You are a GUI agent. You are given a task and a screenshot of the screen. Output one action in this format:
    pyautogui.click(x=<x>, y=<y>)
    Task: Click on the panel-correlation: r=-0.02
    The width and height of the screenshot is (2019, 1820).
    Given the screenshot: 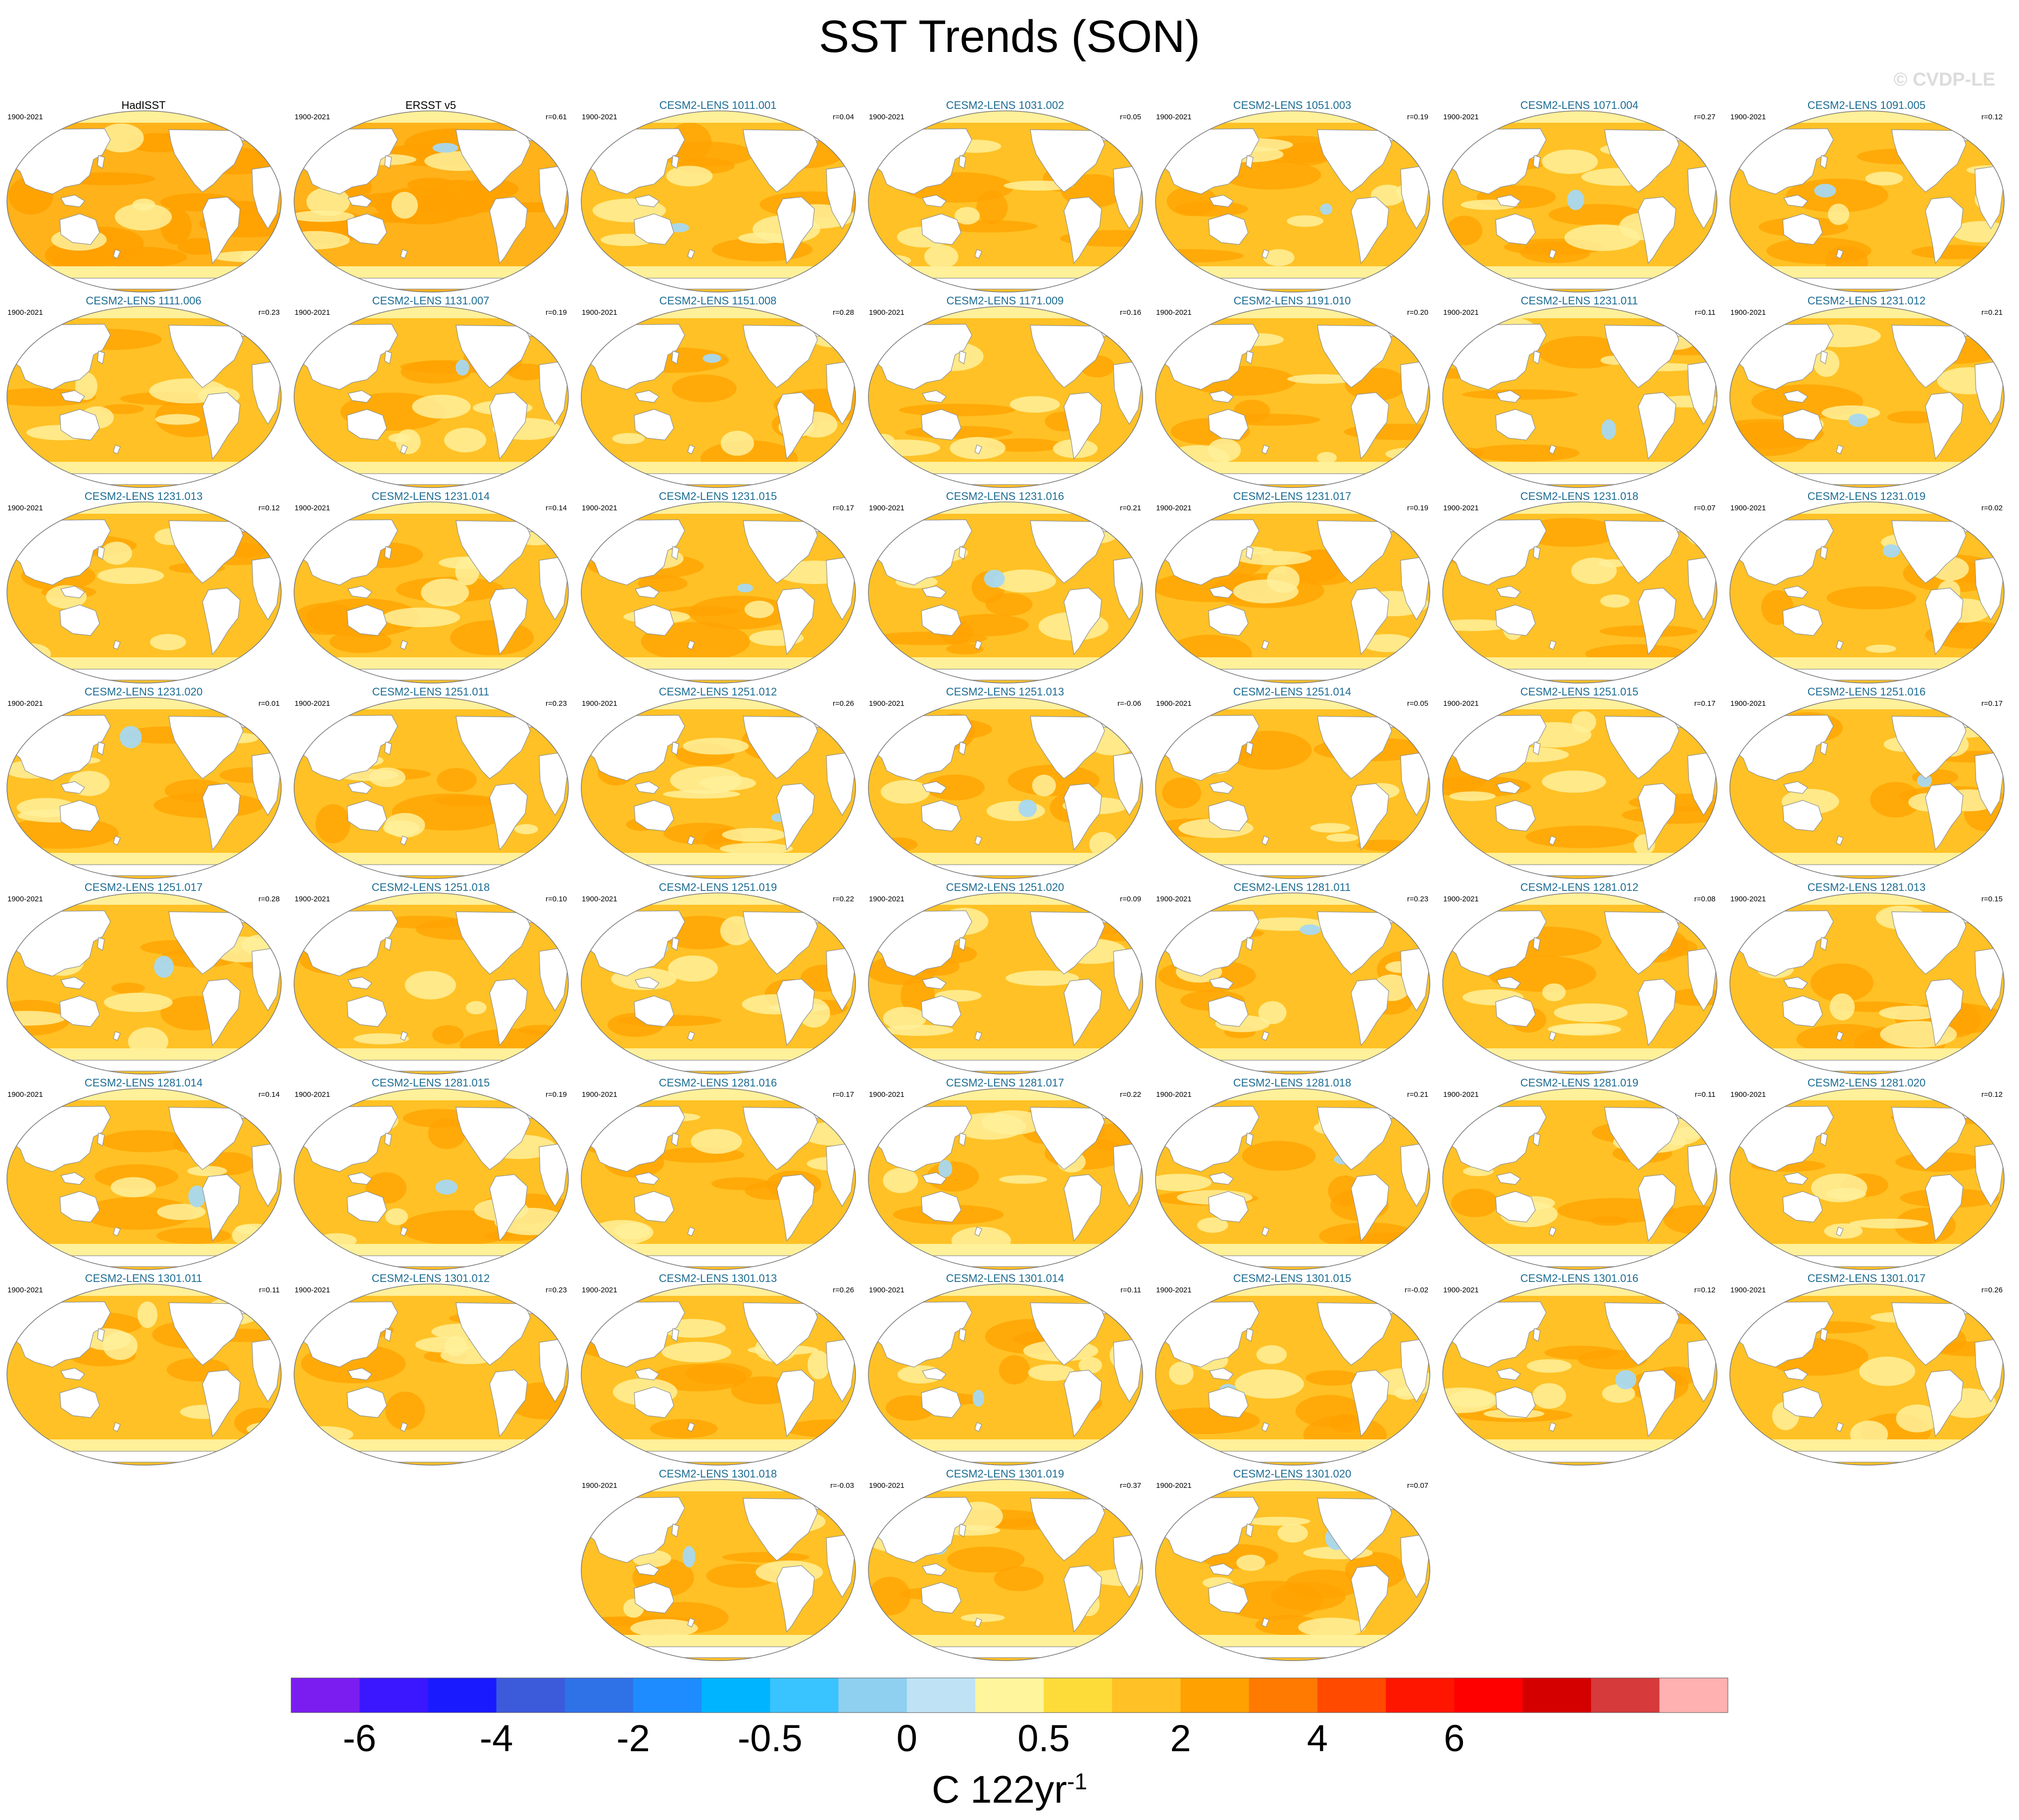 What is the action you would take?
    pyautogui.click(x=1416, y=1290)
    